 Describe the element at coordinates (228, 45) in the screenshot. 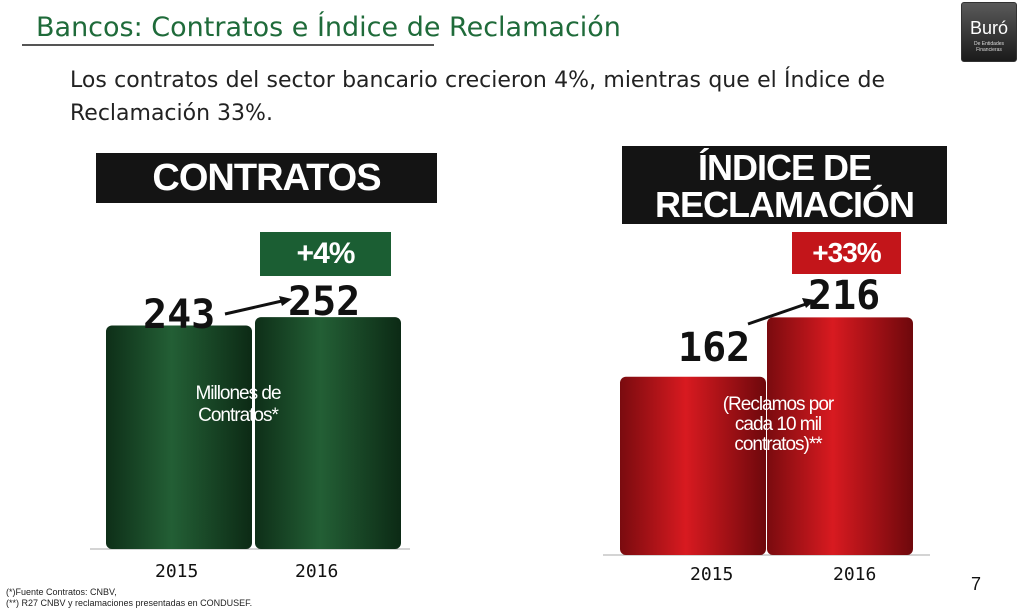

I see `title-underline` at that location.